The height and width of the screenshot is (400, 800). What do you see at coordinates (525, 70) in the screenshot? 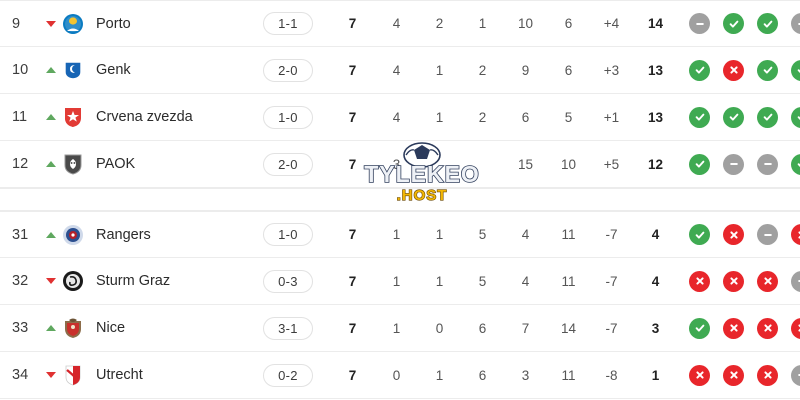
I see `goals-for: 9` at bounding box center [525, 70].